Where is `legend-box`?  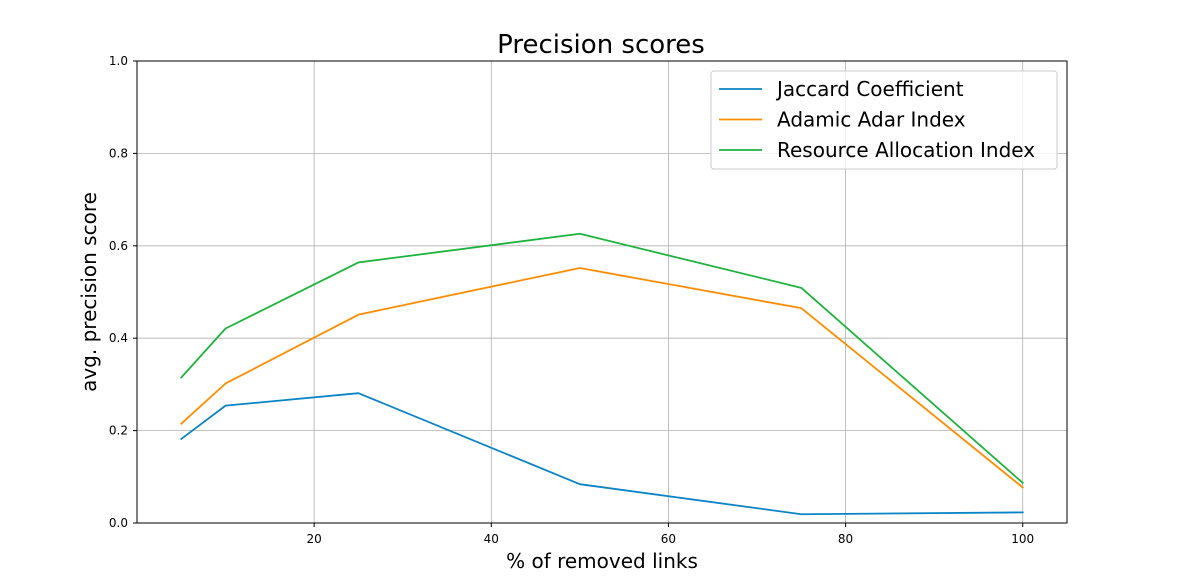 legend-box is located at coordinates (884, 120).